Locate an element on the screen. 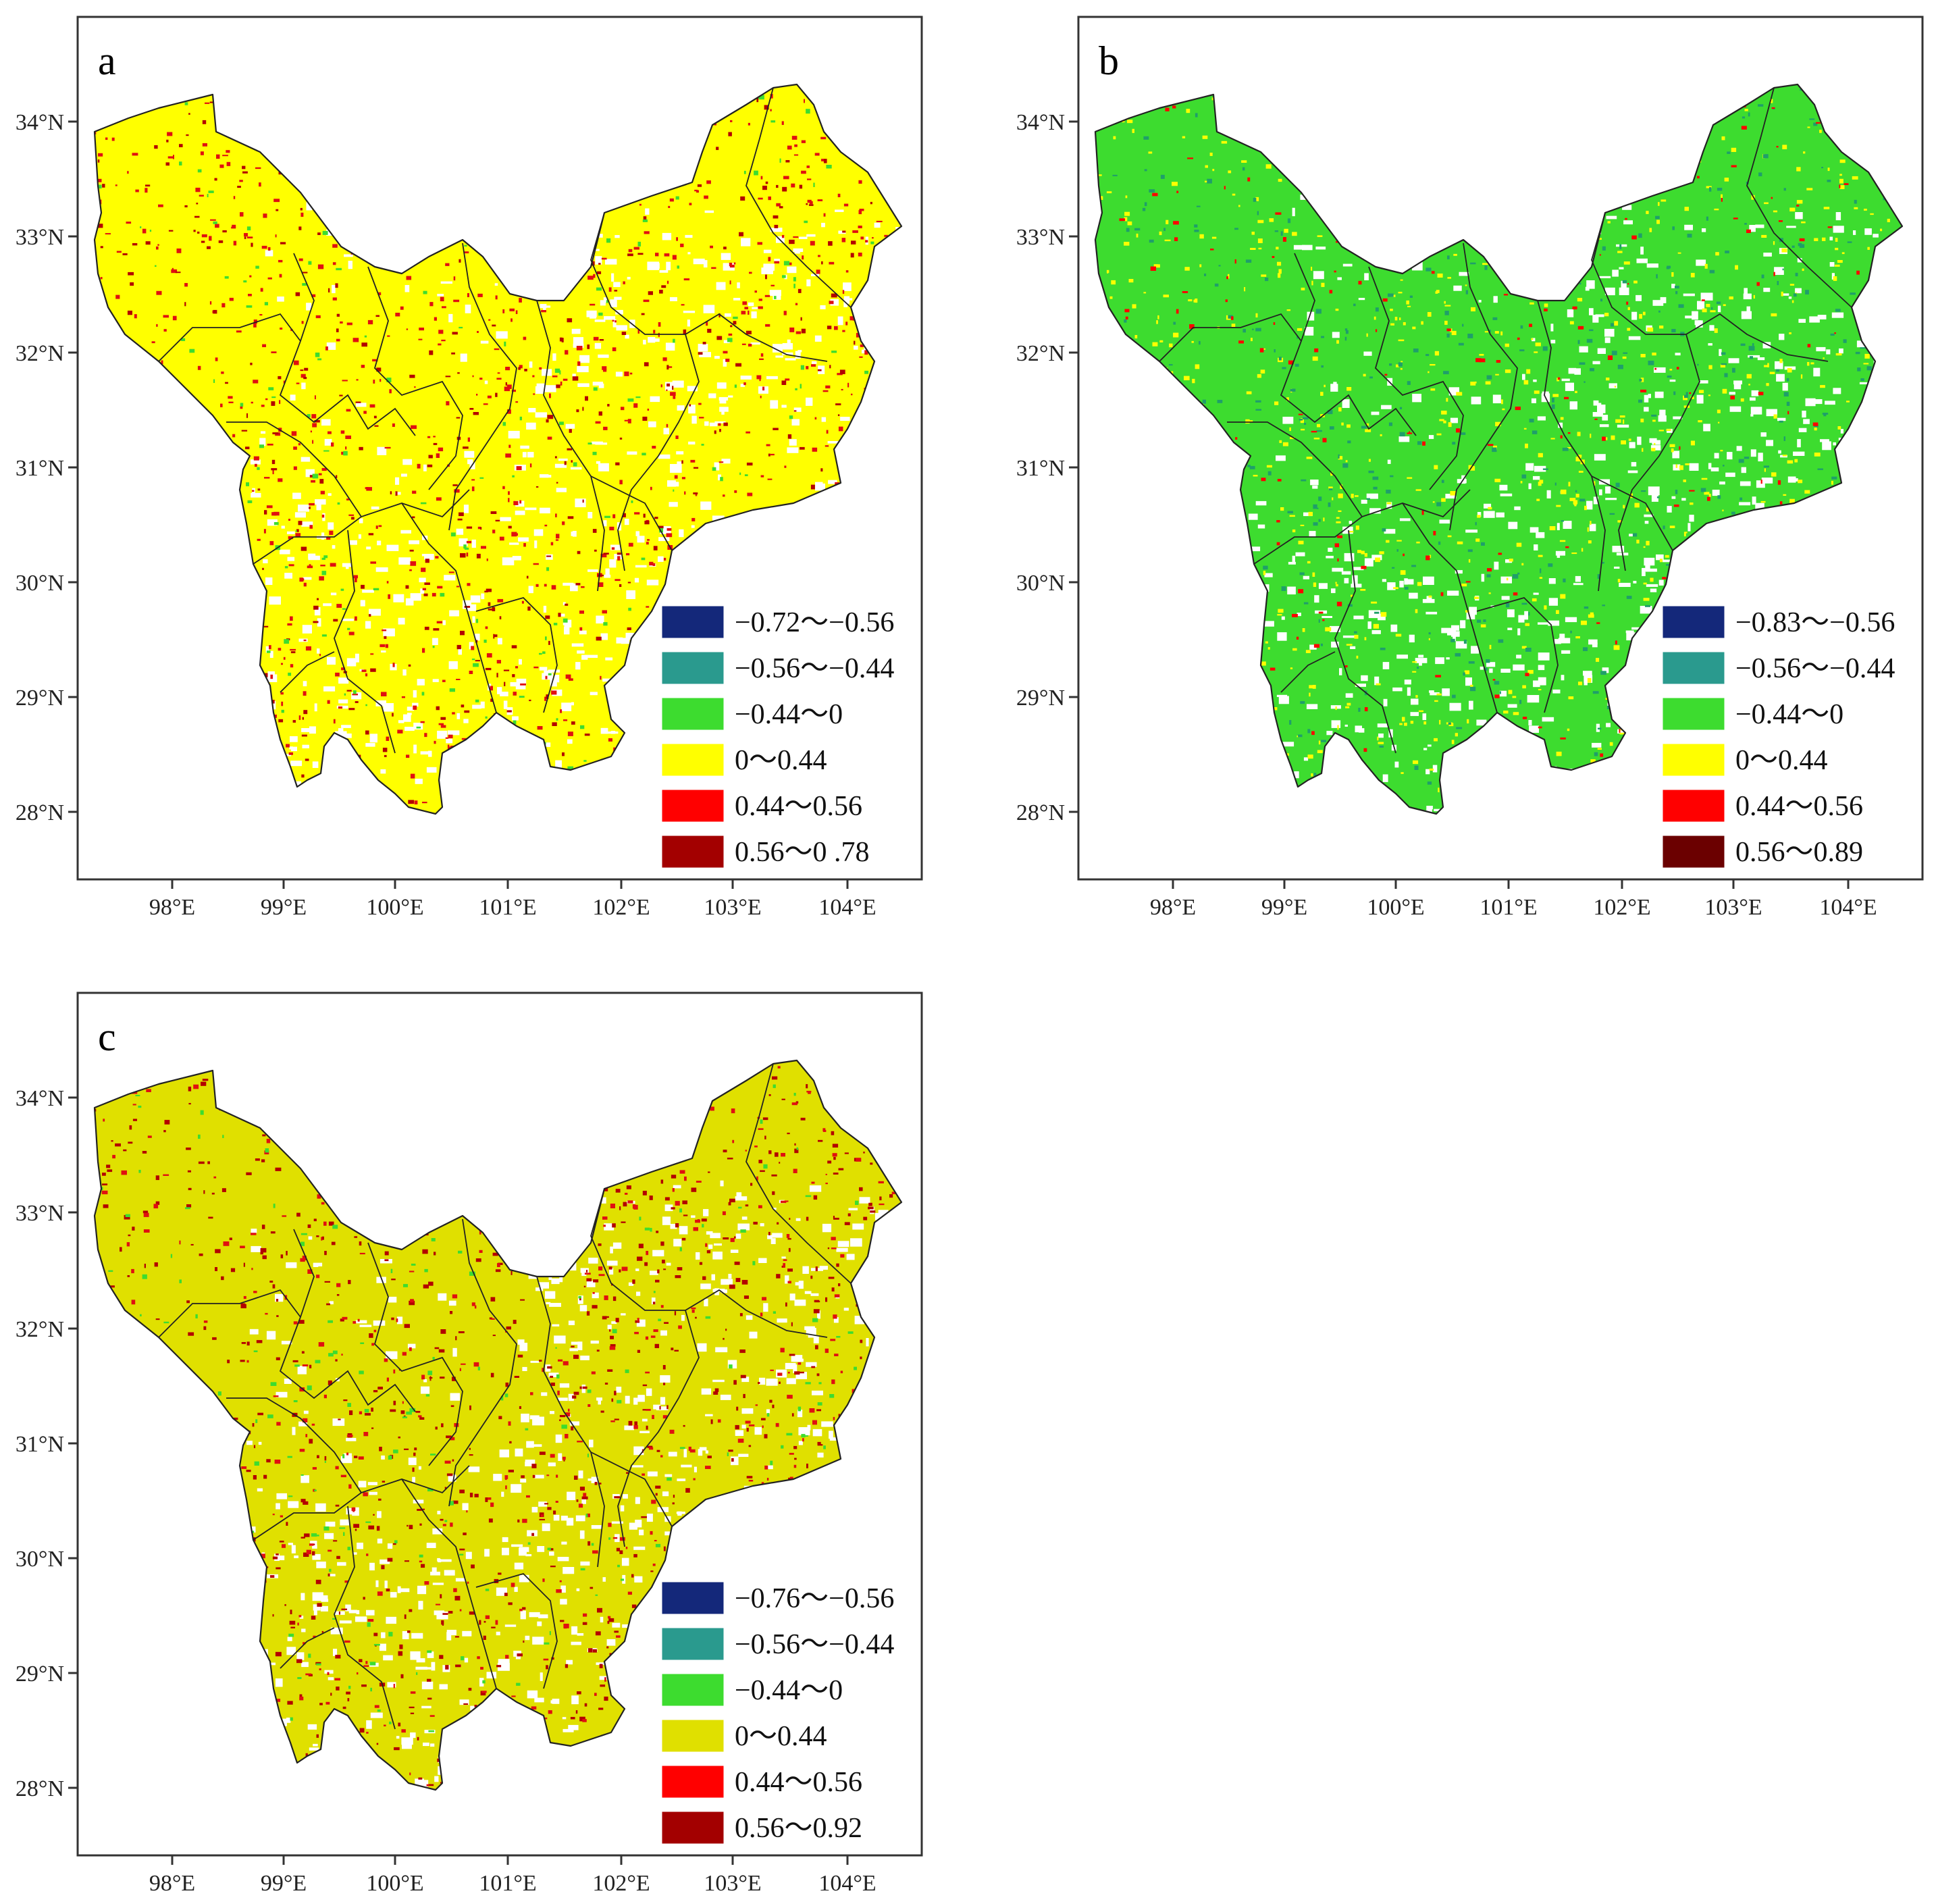  lat-label: 33°N is located at coordinates (40, 238).